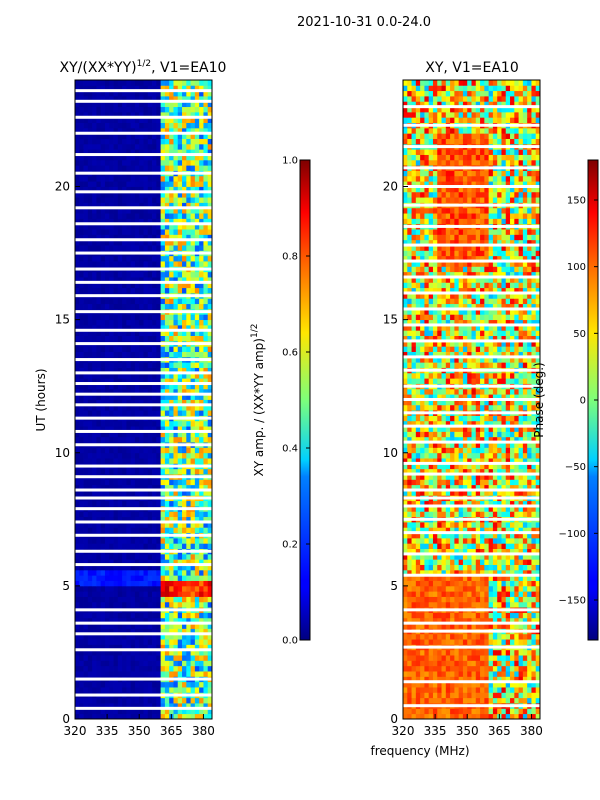  What do you see at coordinates (143, 67) in the screenshot?
I see `amplitude-panel-title: XY/(XX*YY)1/2, V1=EA10` at bounding box center [143, 67].